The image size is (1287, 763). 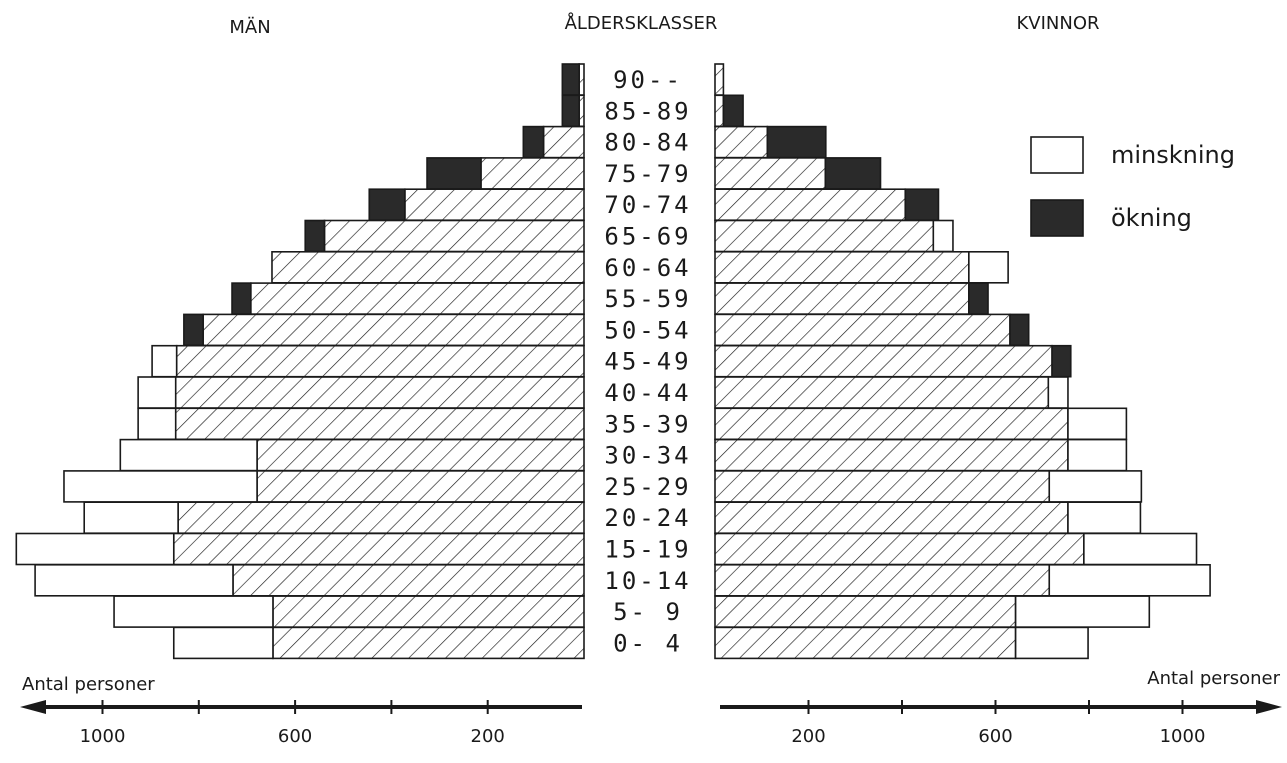 What do you see at coordinates (103, 736) in the screenshot?
I see `tick-label-men: 1000` at bounding box center [103, 736].